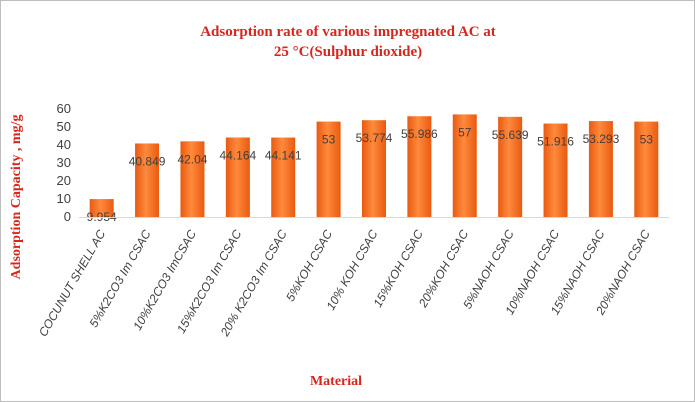  Describe the element at coordinates (309, 265) in the screenshot. I see `x-tick-label: 5%KOH CSAC` at that location.